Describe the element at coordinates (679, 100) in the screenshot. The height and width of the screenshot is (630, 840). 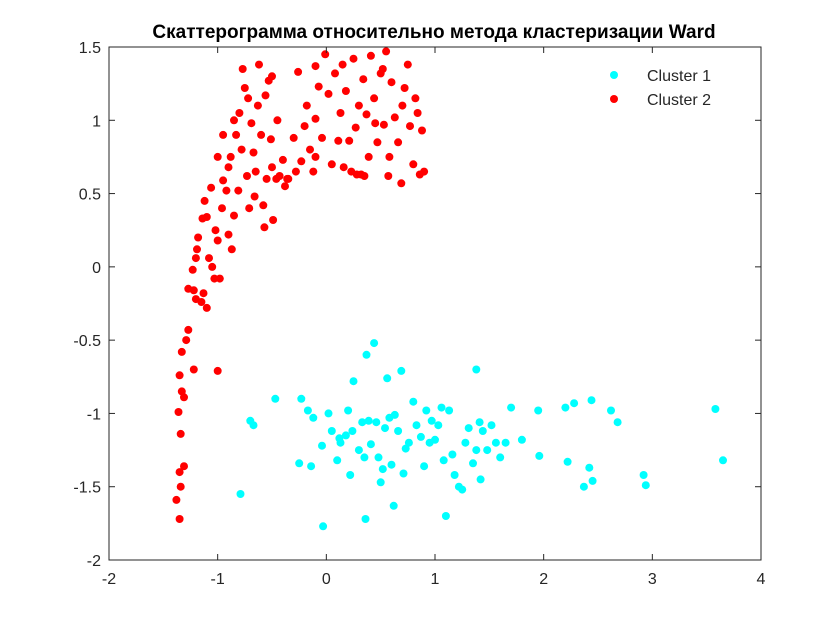
I see `legend-label: Cluster 2` at that location.